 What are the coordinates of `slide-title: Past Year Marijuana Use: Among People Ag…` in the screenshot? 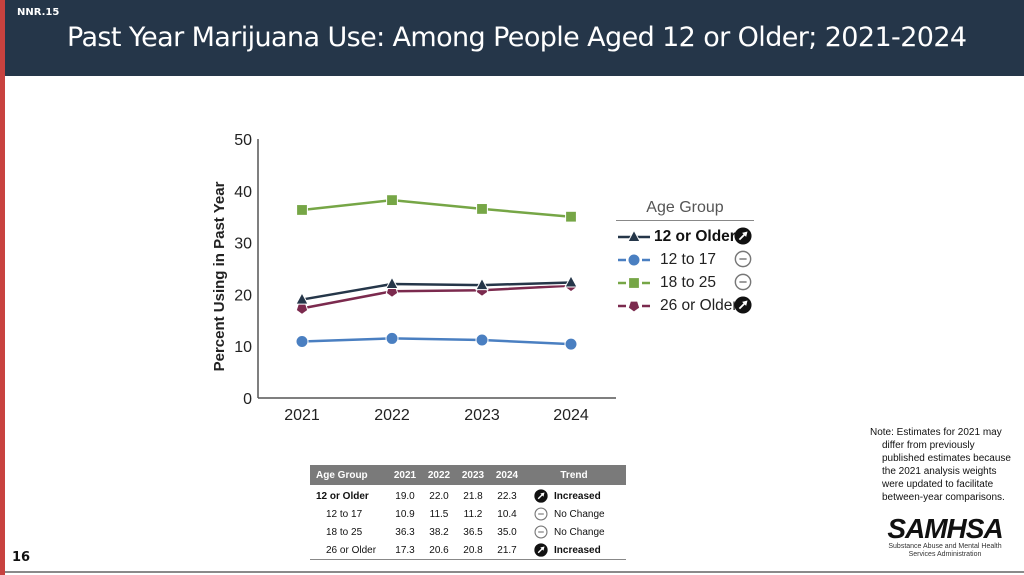 It's located at (517, 37).